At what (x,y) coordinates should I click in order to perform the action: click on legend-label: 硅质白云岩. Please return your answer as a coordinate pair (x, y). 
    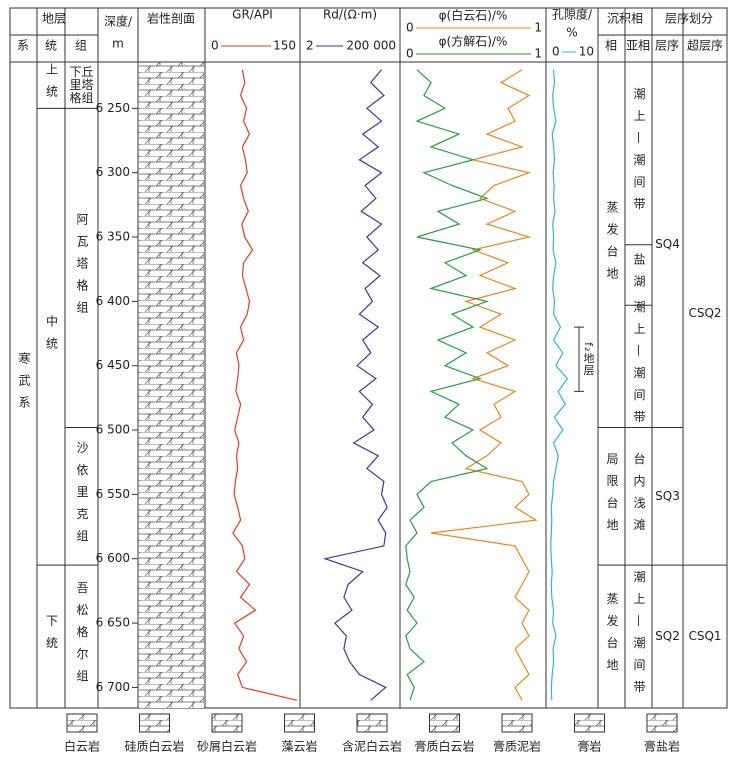
    Looking at the image, I should click on (154, 746).